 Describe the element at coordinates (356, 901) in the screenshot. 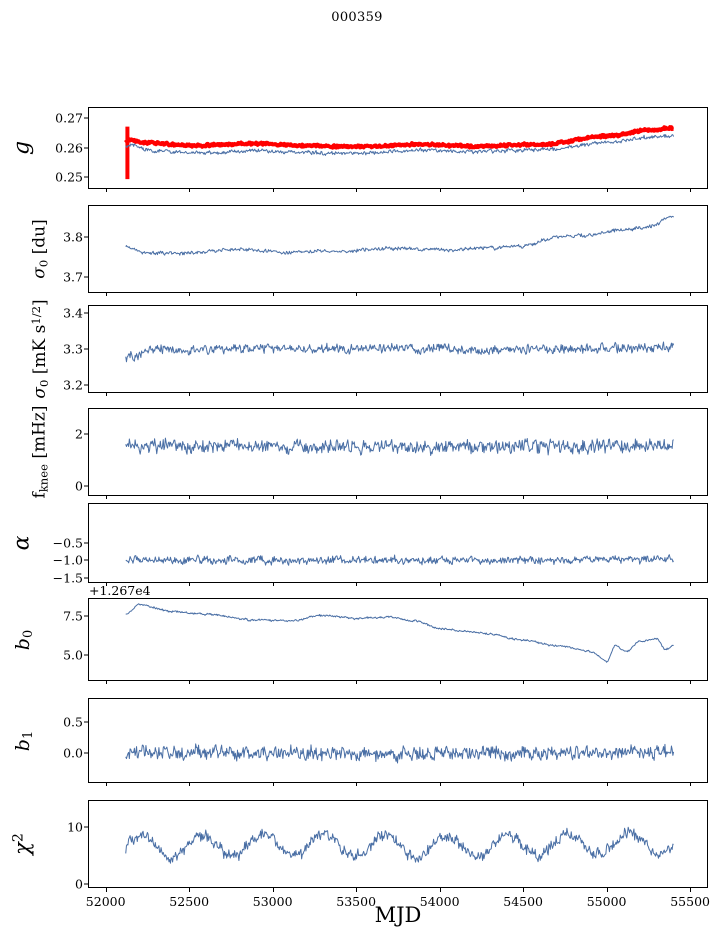

I see `x-tick-label-3: 53500` at that location.